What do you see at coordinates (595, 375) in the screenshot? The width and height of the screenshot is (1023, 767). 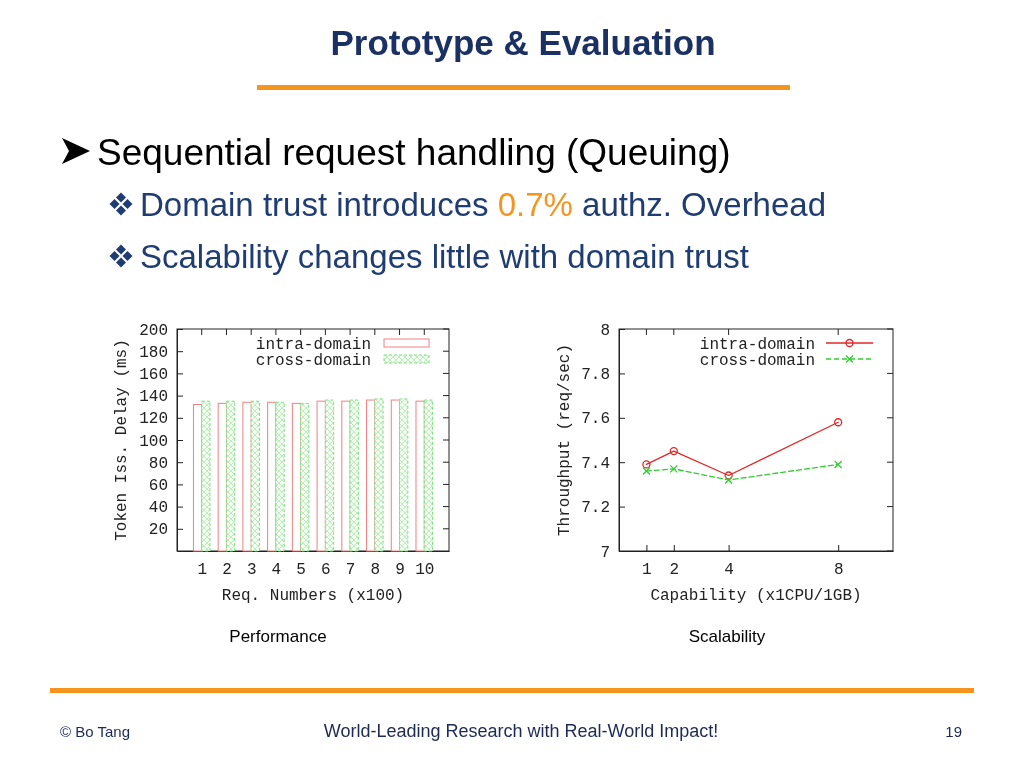 I see `y-tick-label: 7.8` at bounding box center [595, 375].